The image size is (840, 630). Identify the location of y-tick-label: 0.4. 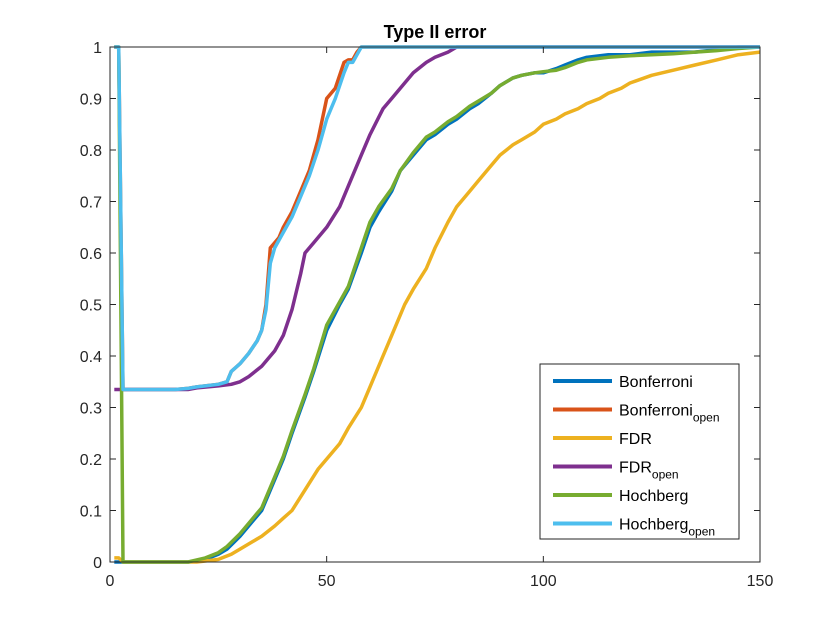
(91, 357).